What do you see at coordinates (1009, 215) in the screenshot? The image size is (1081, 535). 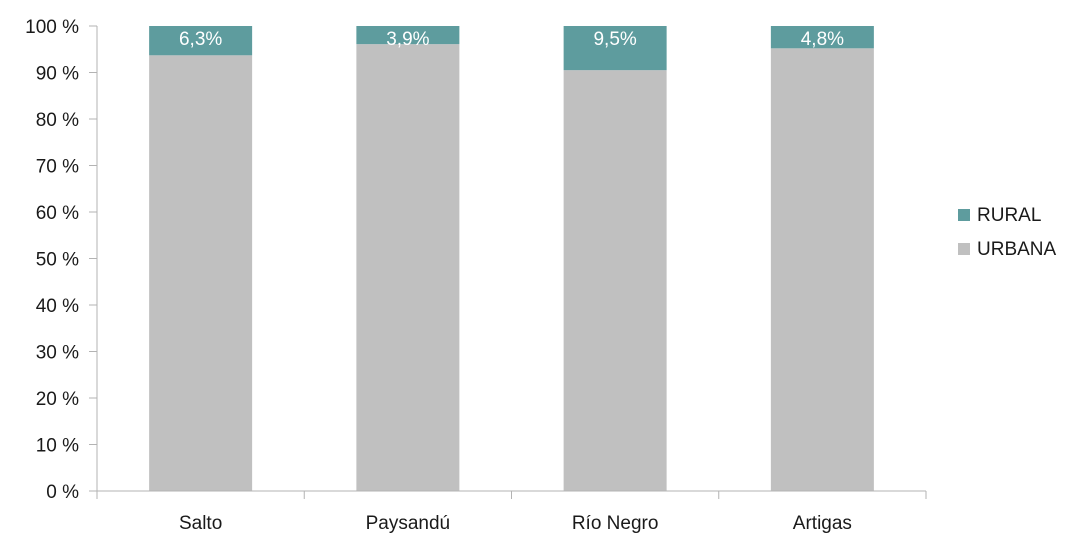 I see `legend-label-rural: RURAL` at bounding box center [1009, 215].